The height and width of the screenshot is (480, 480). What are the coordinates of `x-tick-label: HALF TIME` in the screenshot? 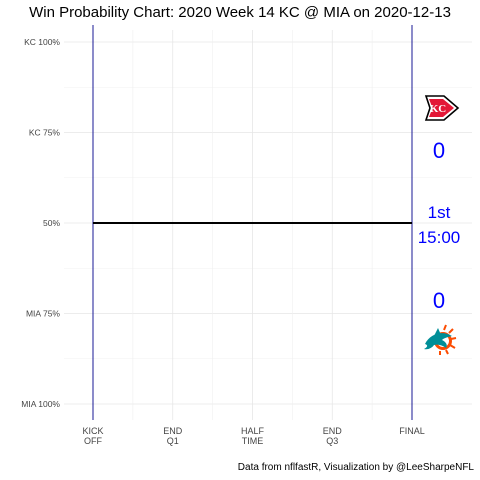 It's located at (253, 436).